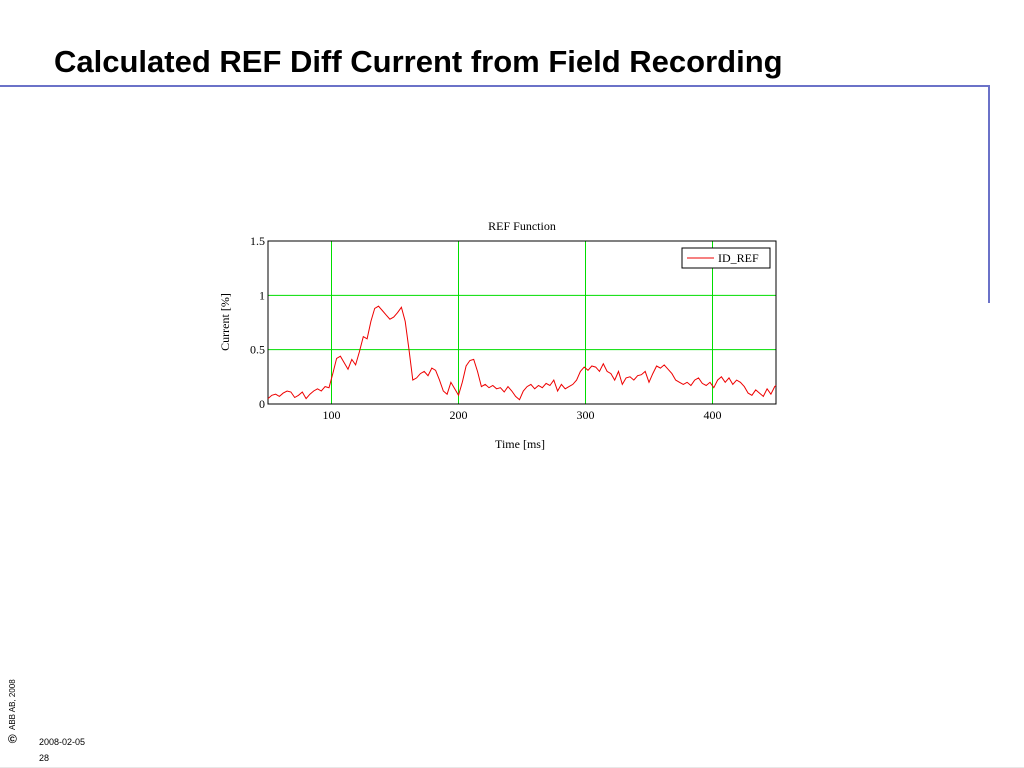 The width and height of the screenshot is (1024, 768). I want to click on side-rule, so click(989, 194).